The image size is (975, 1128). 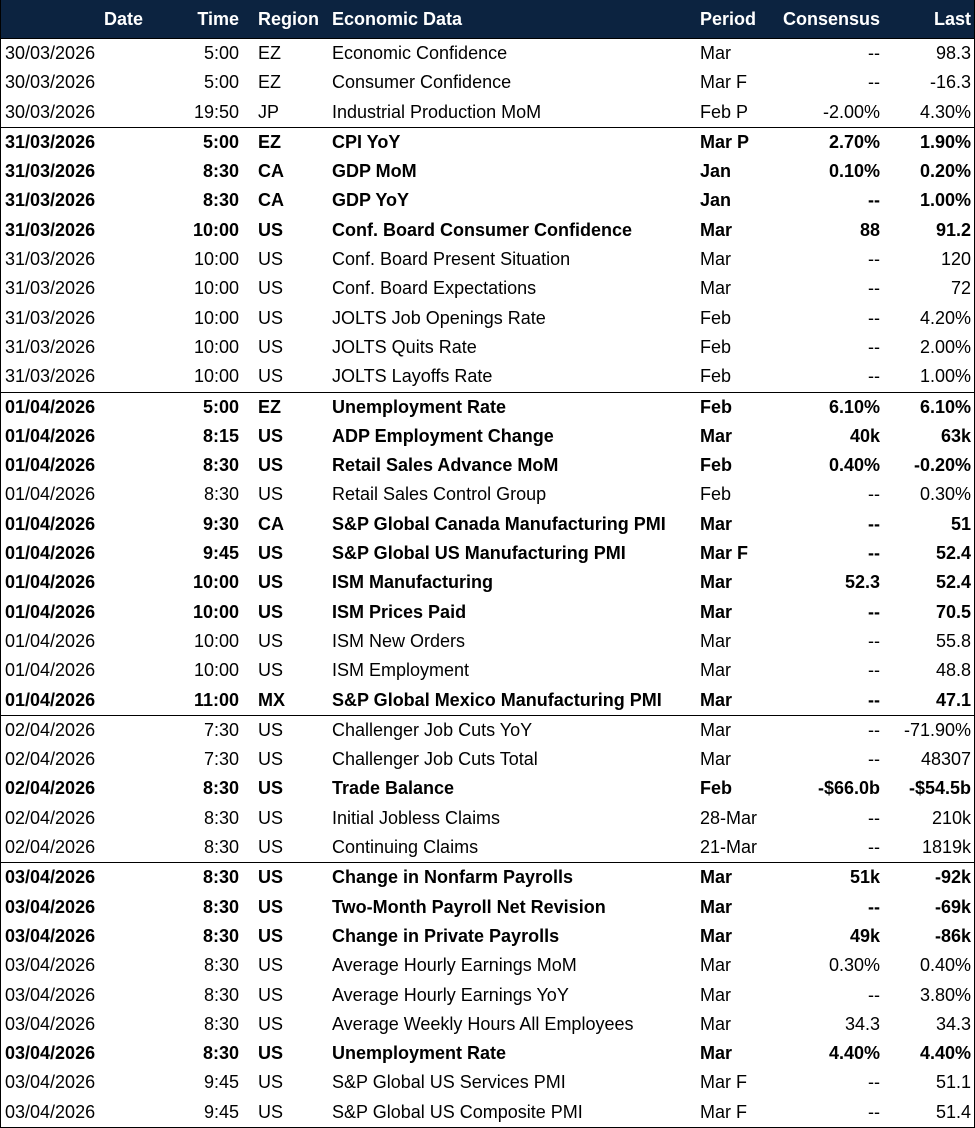 What do you see at coordinates (221, 759) in the screenshot?
I see `cell-time: 7:30` at bounding box center [221, 759].